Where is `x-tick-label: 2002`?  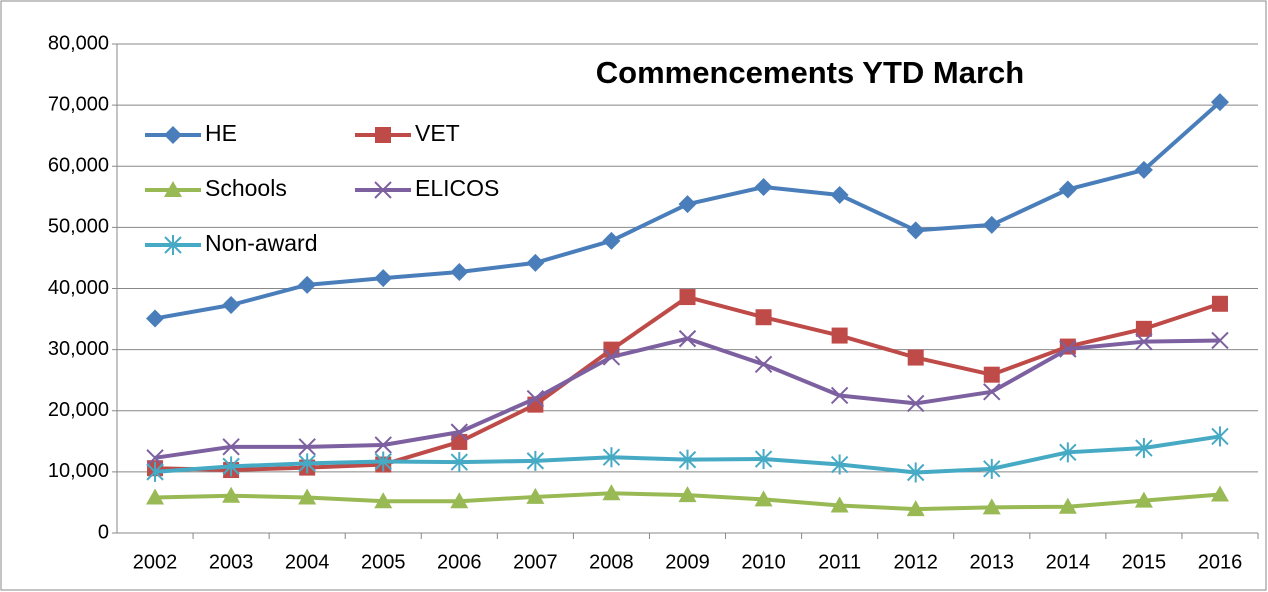 x-tick-label: 2002 is located at coordinates (155, 562).